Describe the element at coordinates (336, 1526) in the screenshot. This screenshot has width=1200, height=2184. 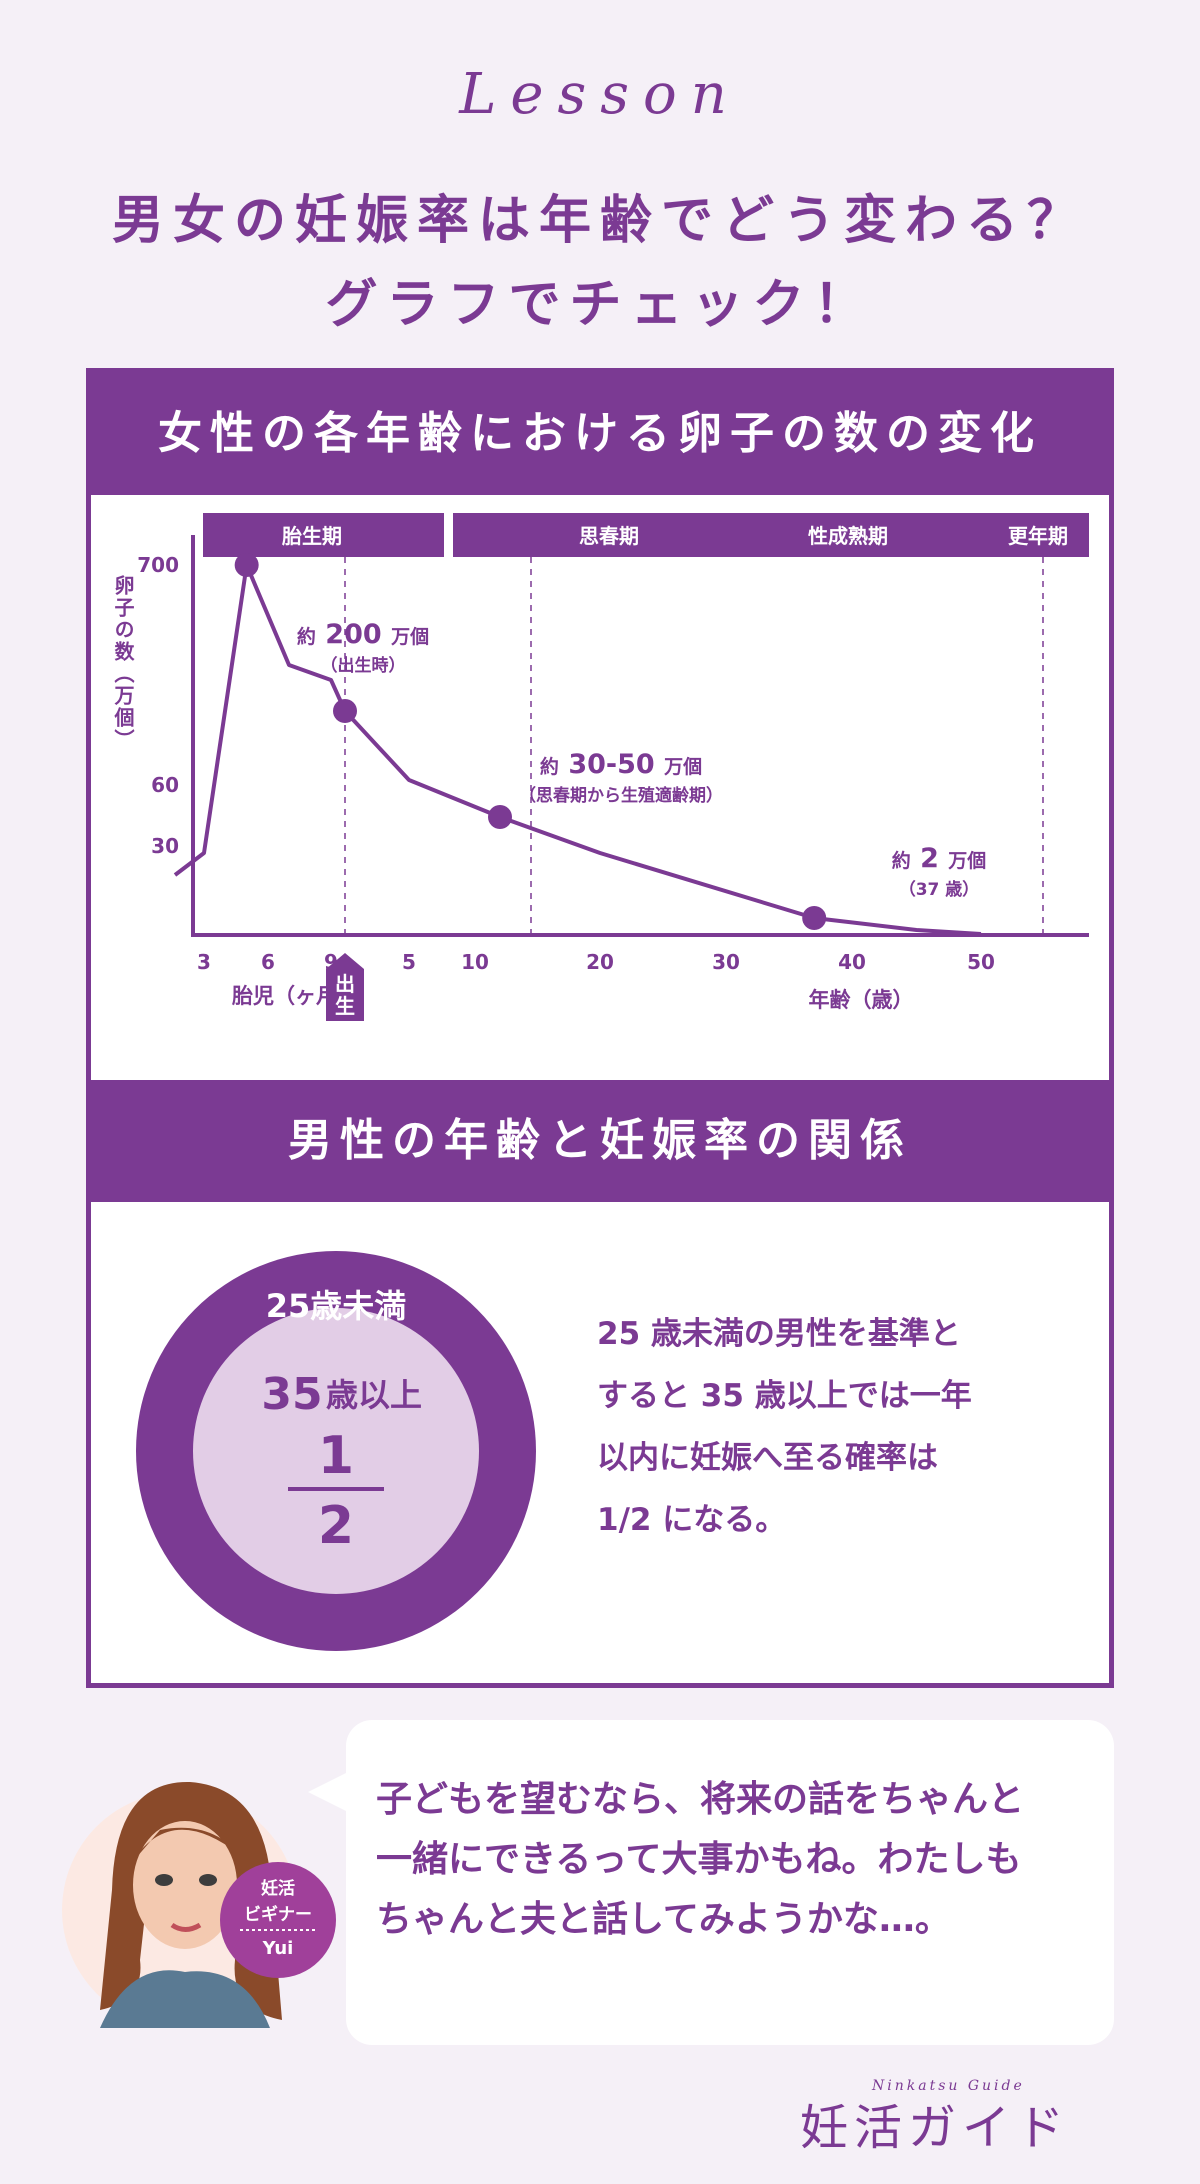
I see `fraction-denominator: 2` at that location.